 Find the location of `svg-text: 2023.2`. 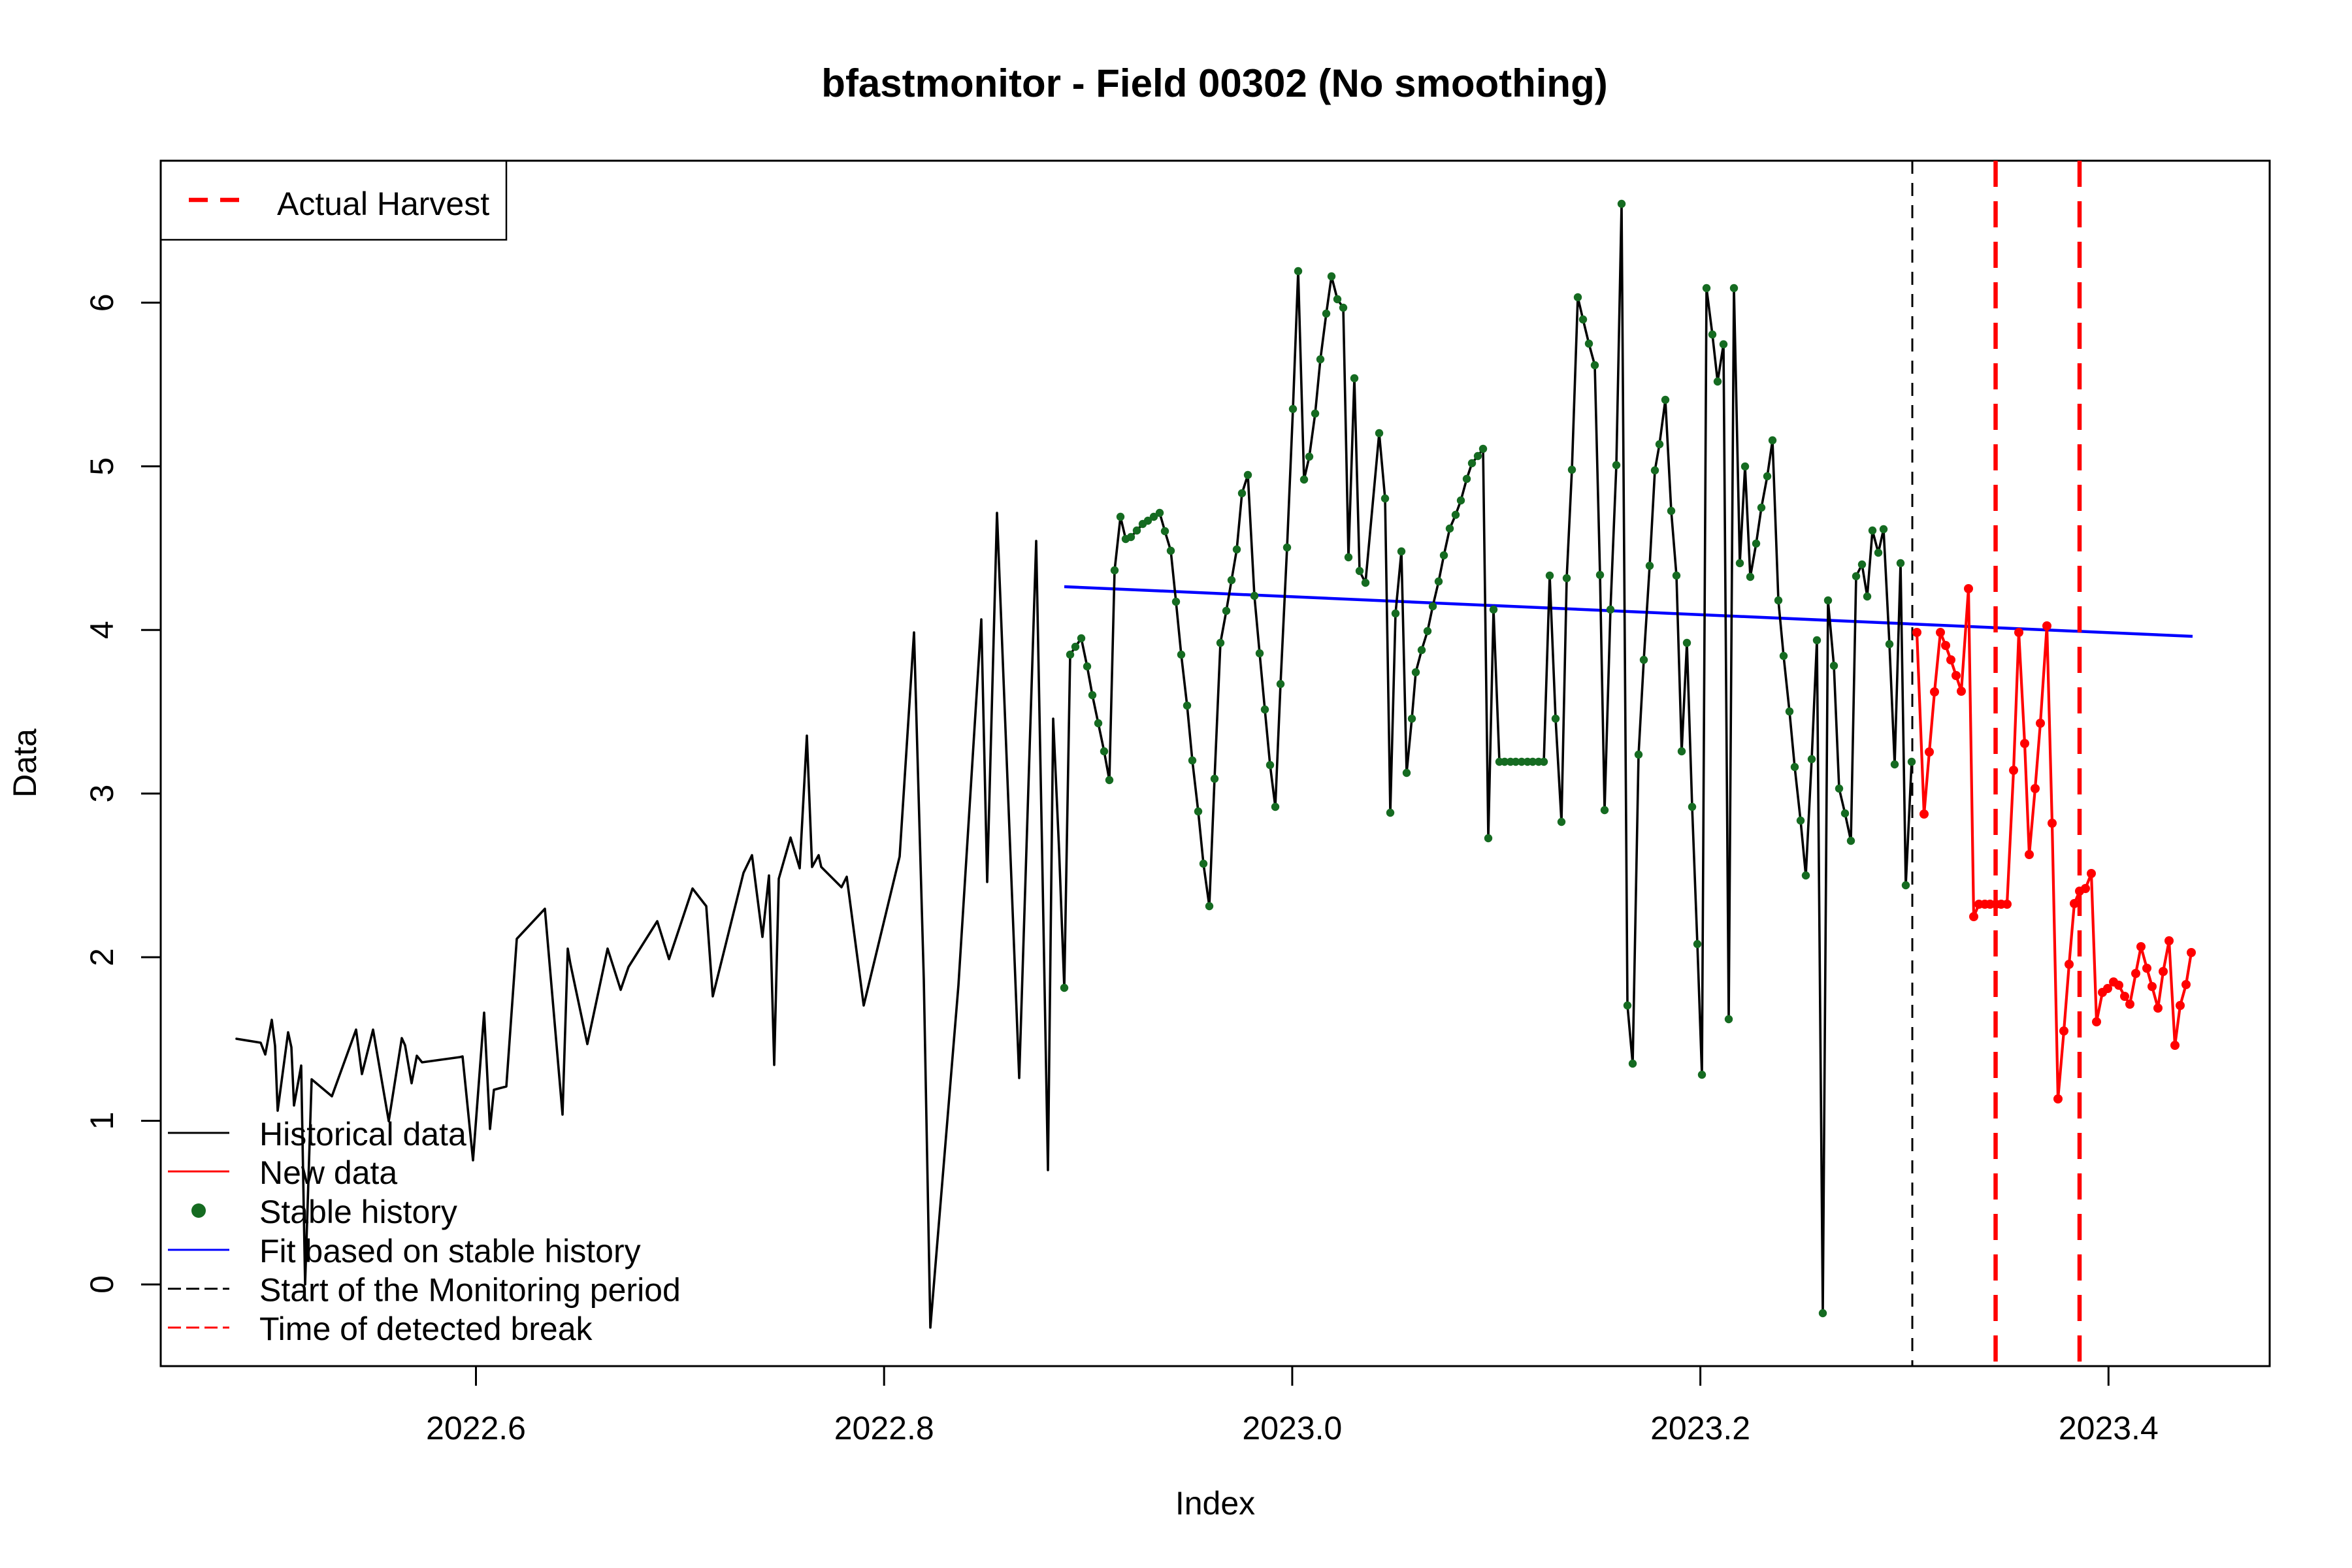

svg-text: 2023.2 is located at coordinates (1700, 1428).